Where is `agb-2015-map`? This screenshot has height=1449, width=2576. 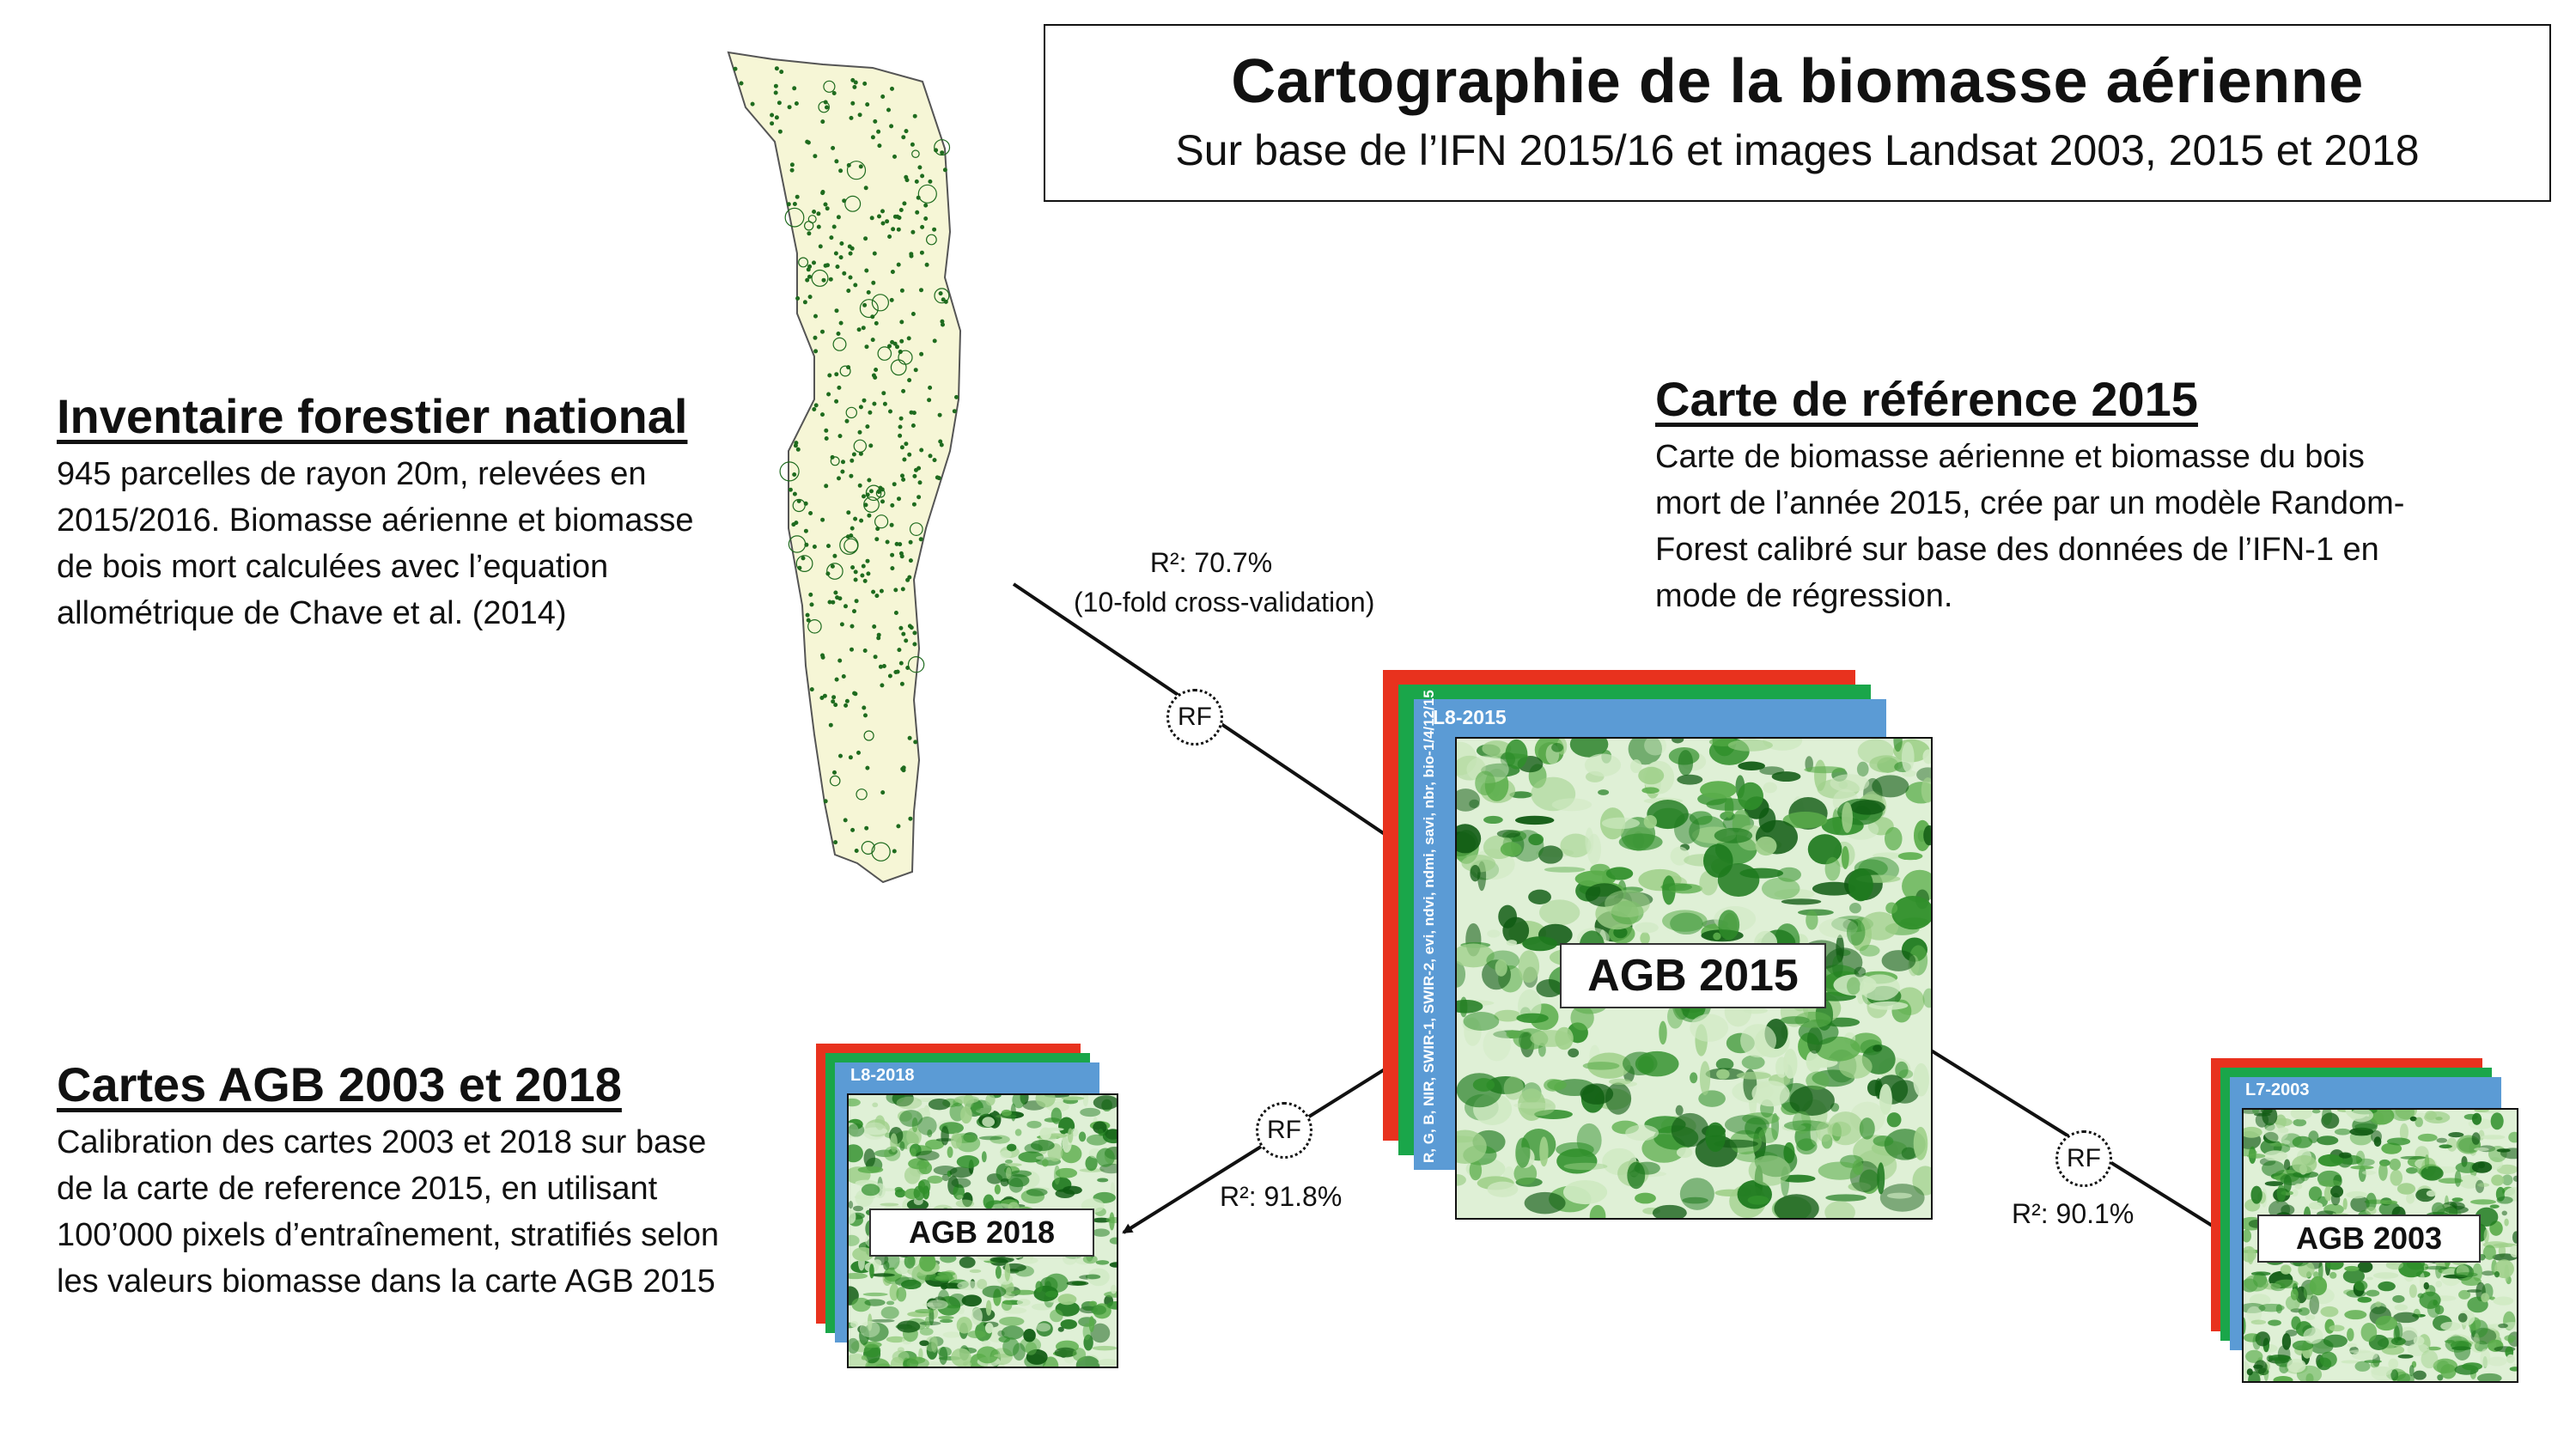
agb-2015-map is located at coordinates (1694, 978).